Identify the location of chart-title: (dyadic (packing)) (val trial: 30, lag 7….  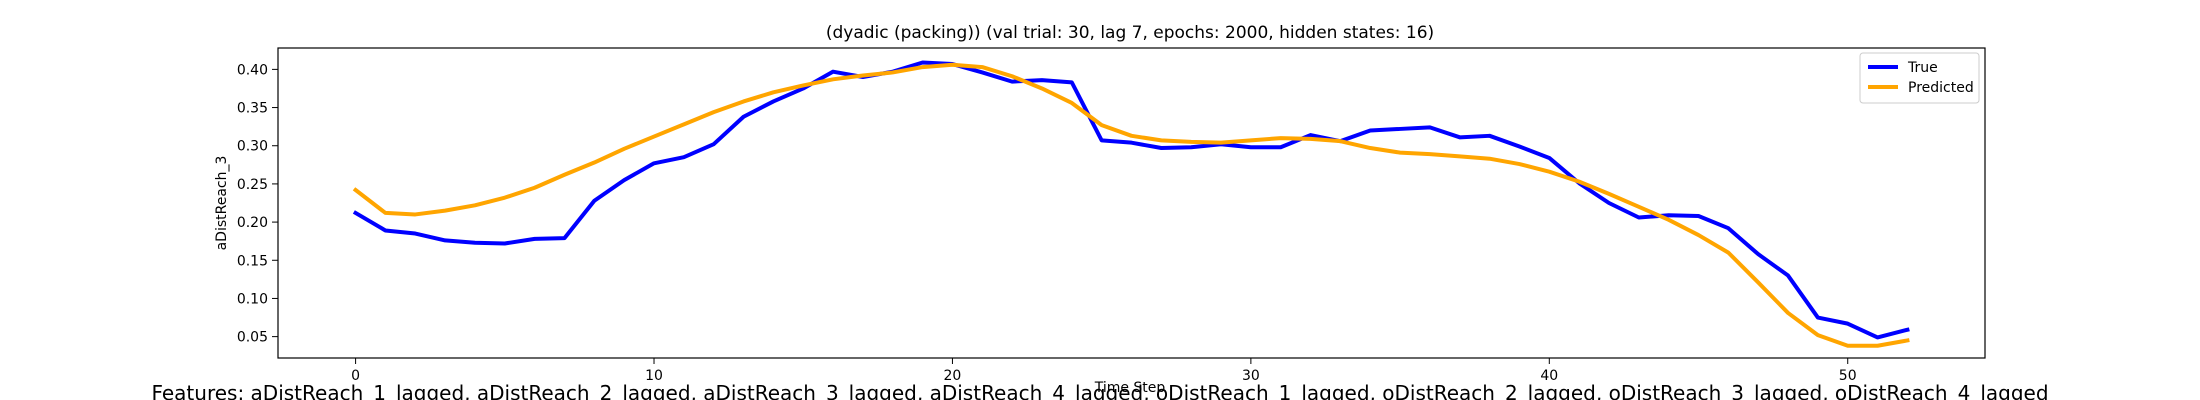
(1130, 33).